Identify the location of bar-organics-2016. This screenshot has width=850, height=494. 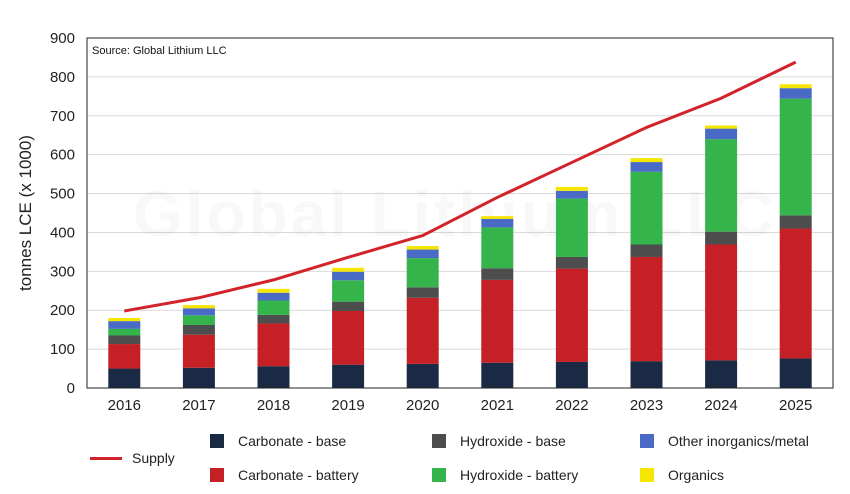
(124, 320).